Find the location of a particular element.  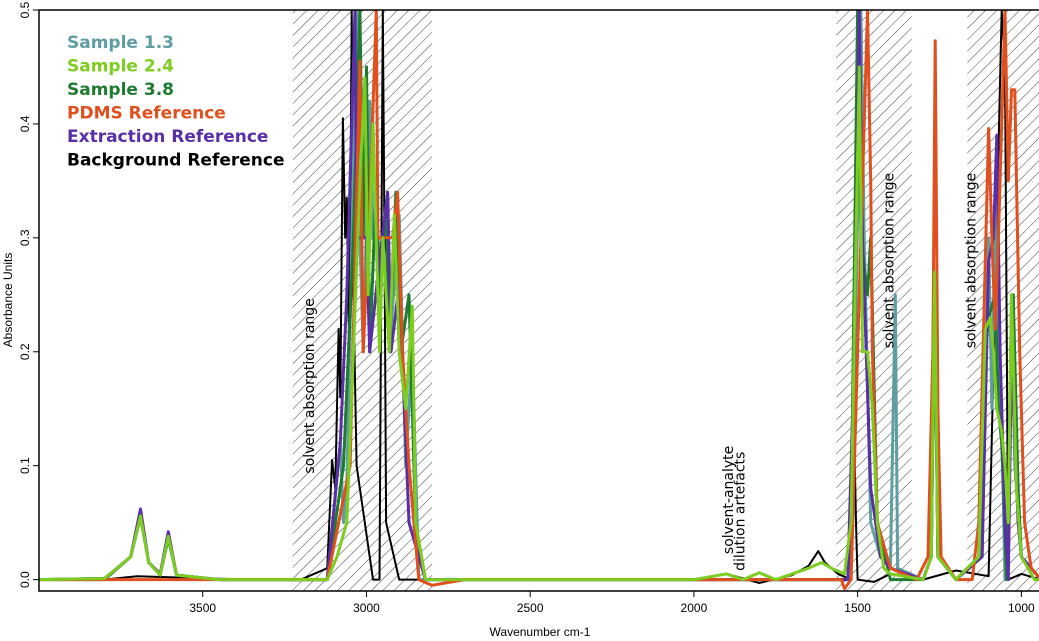

x-tick-label-5: 1500 is located at coordinates (857, 608).